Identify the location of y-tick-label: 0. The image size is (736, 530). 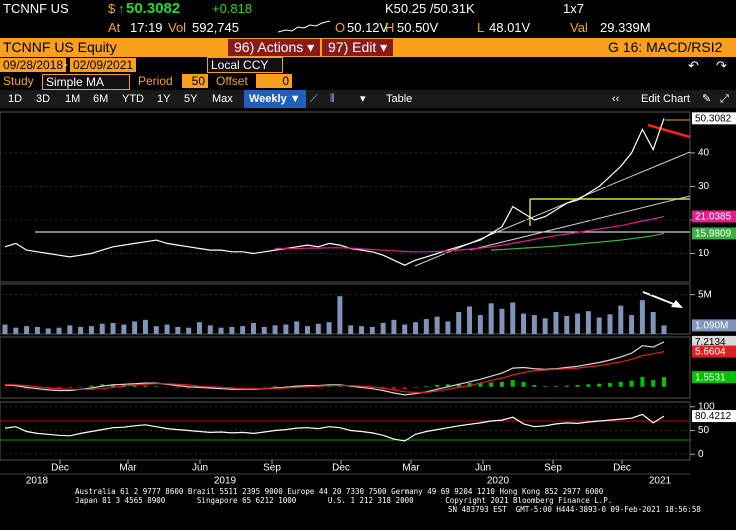
(701, 454).